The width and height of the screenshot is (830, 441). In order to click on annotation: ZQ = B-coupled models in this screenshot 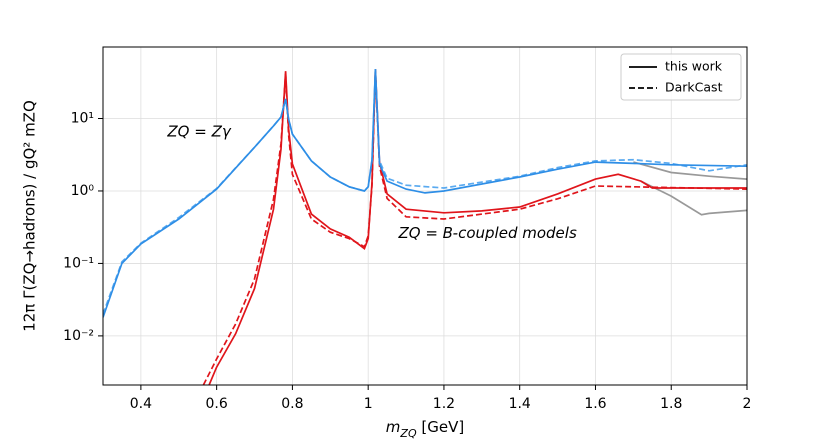, I will do `click(486, 233)`.